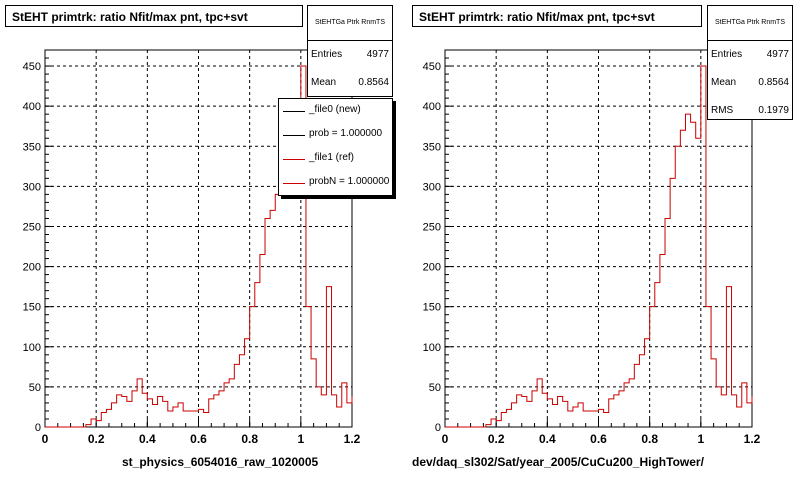  Describe the element at coordinates (547, 439) in the screenshot. I see `right-x-tick-label: 0.4` at that location.